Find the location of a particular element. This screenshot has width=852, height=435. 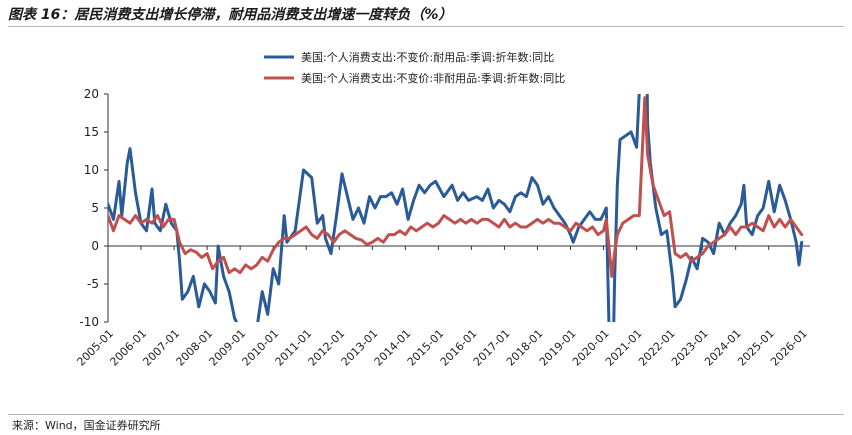

y-axis: 20 15 10 5 0 -5 -10 is located at coordinates (94, 208).